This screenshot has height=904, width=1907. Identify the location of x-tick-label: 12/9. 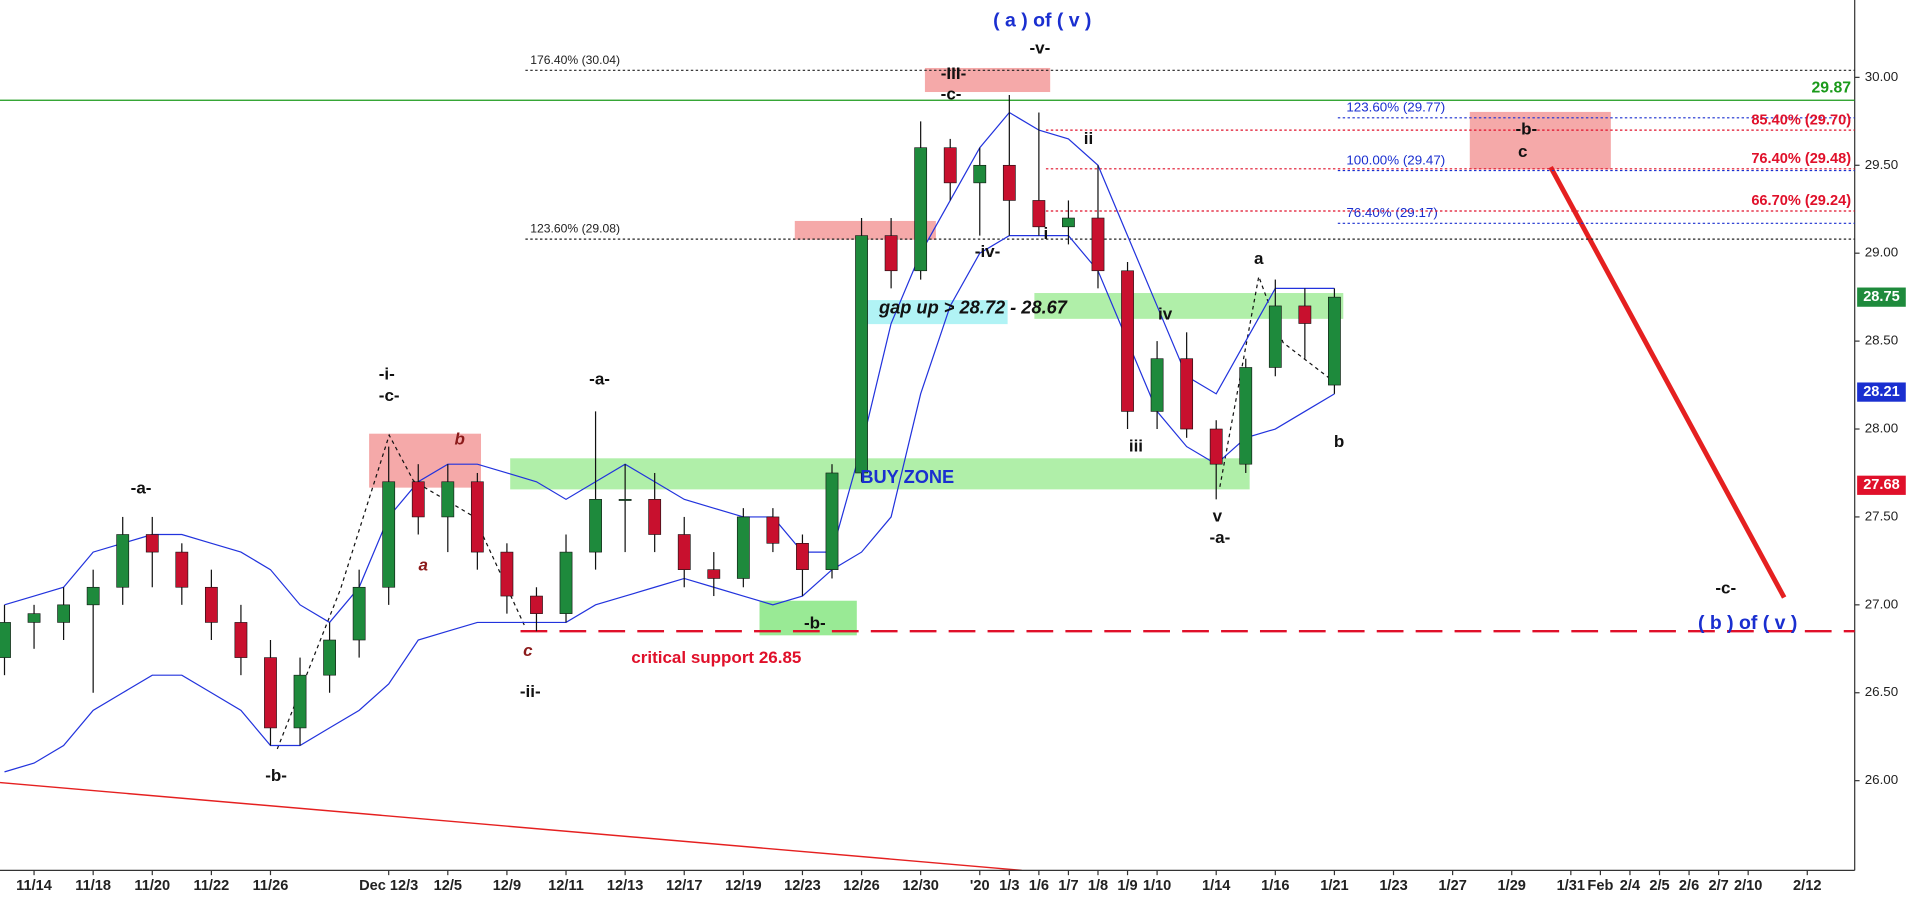
(507, 886).